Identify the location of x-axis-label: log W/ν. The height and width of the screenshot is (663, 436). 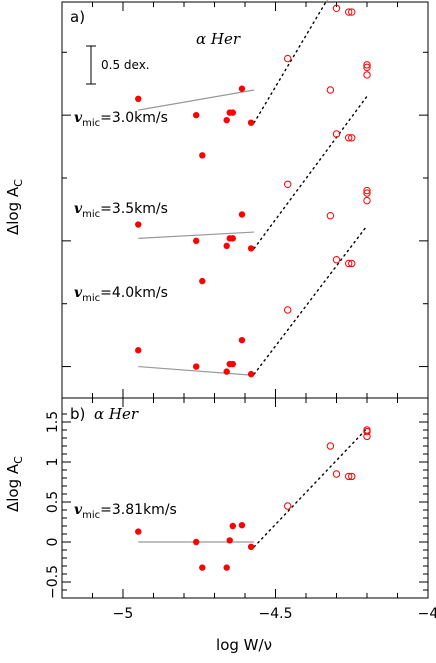
(244, 645).